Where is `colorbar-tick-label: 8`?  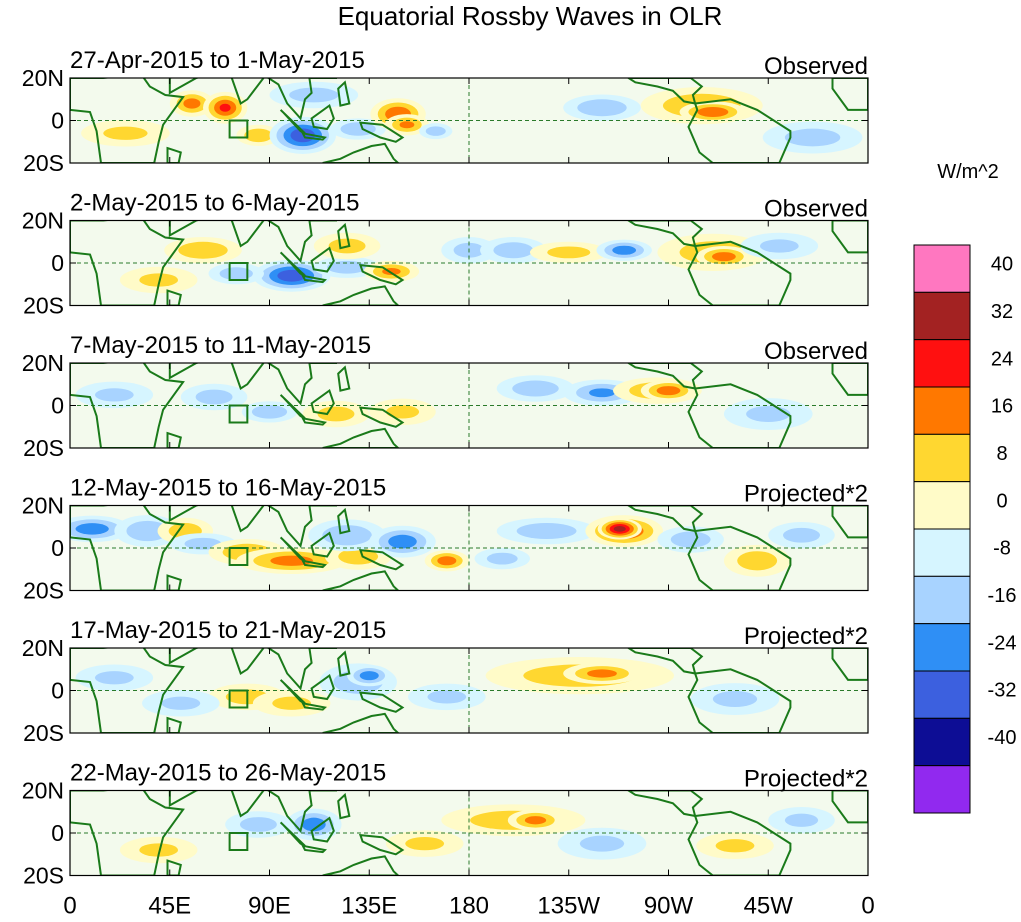 colorbar-tick-label: 8 is located at coordinates (1001, 454).